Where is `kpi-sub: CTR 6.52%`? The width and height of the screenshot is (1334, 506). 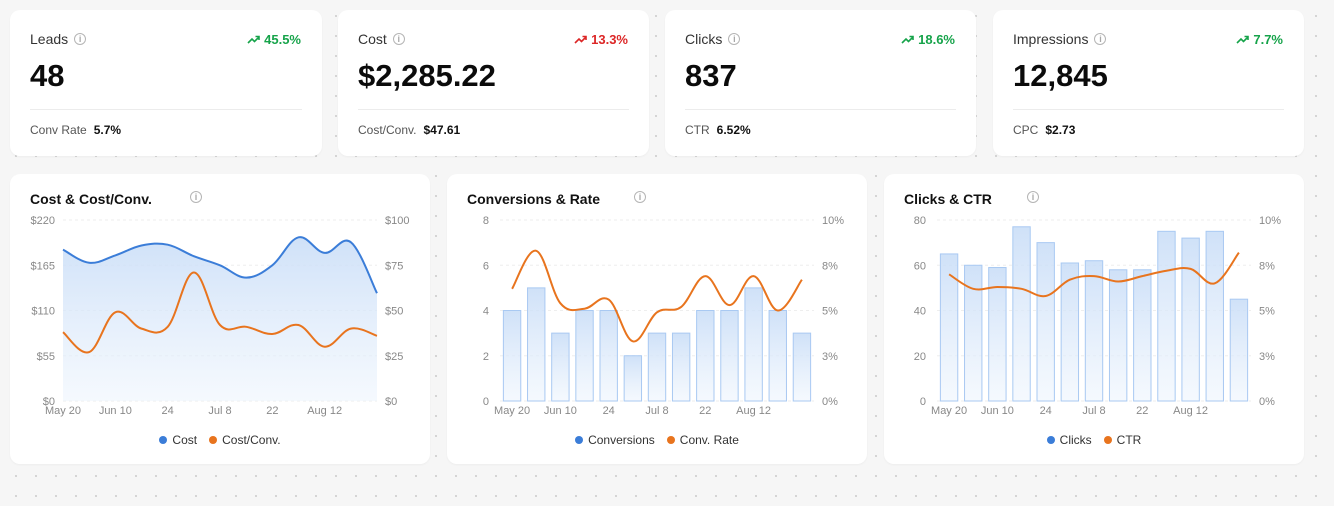 kpi-sub: CTR 6.52% is located at coordinates (718, 130).